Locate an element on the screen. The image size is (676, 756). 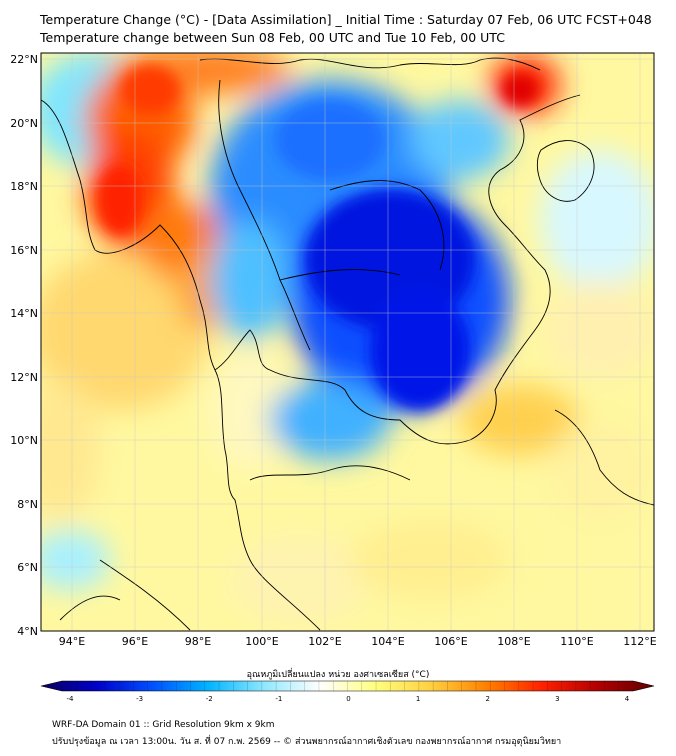
lat-label: 10°N is located at coordinates (24, 440).